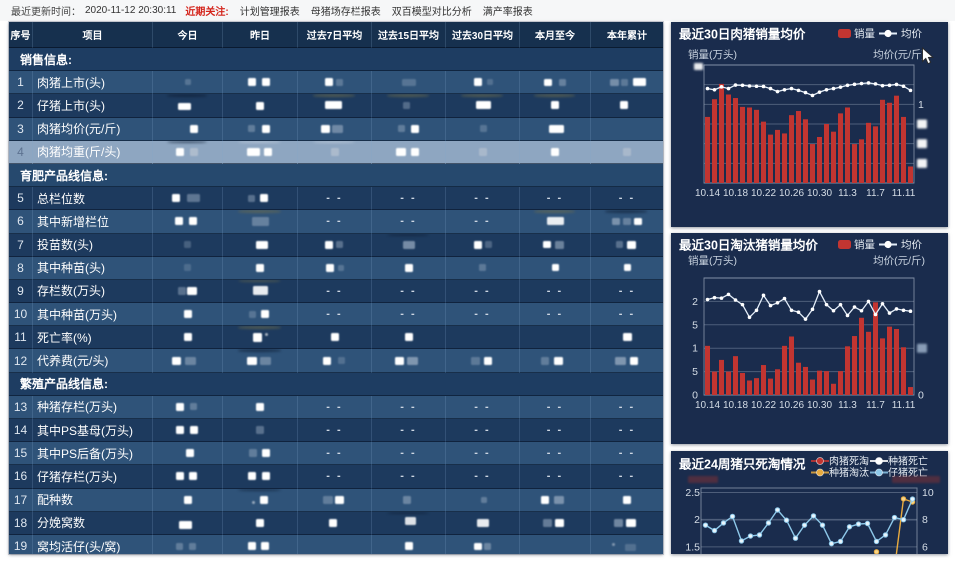 The height and width of the screenshot is (563, 955). Describe the element at coordinates (627, 544) in the screenshot. I see `cell-r19-ytd` at that location.